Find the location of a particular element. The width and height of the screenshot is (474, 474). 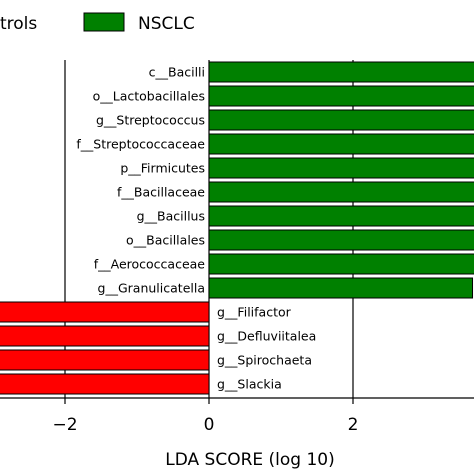

bar-label: f__Bacillaceae is located at coordinates (161, 192).